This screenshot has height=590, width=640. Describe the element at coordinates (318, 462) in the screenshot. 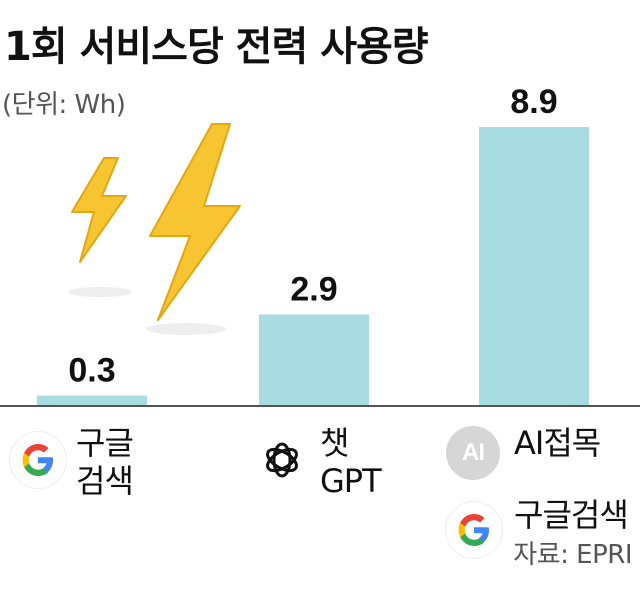

I see `category-chatgpt: 챗 GPT` at that location.